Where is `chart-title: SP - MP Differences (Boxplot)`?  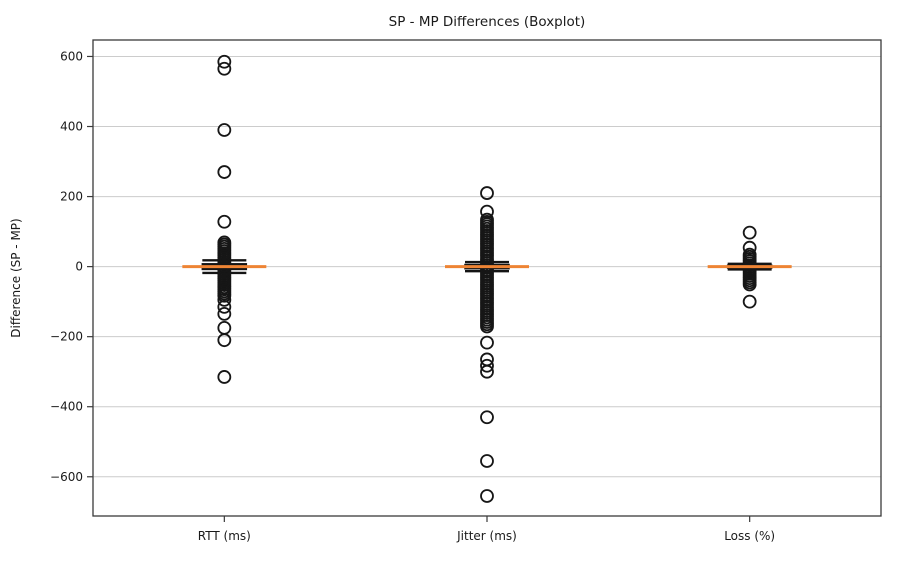 chart-title: SP - MP Differences (Boxplot) is located at coordinates (487, 22).